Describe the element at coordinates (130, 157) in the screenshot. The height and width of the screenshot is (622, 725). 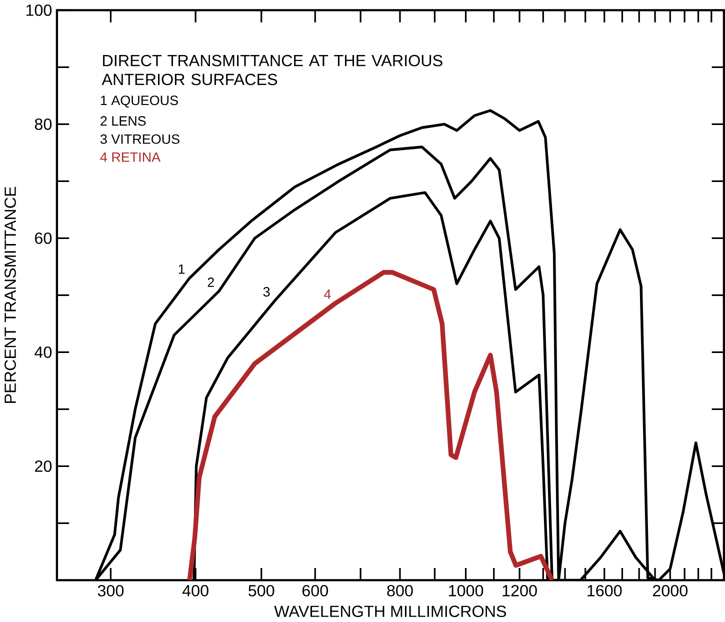
I see `annotation: 4 RETINA` at that location.